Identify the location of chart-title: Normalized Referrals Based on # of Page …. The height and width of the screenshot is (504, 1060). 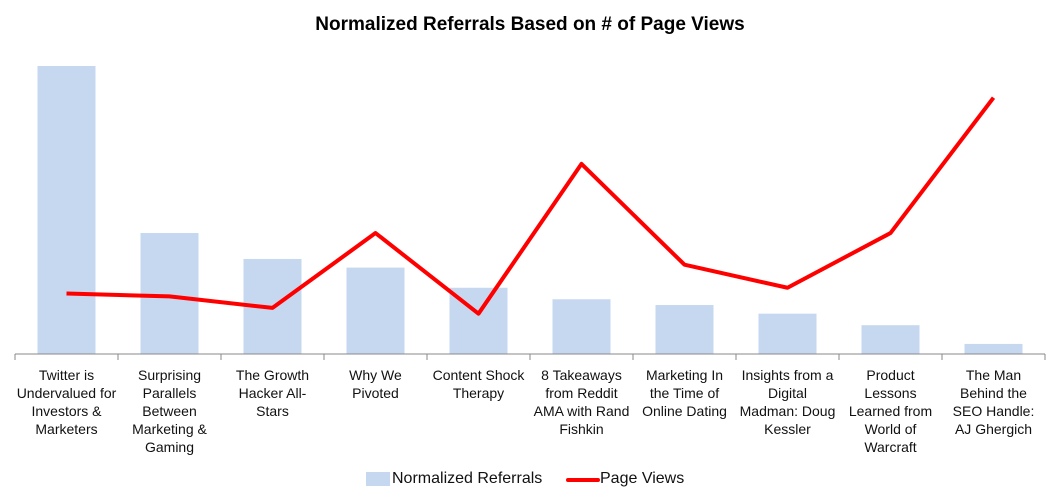
(530, 24).